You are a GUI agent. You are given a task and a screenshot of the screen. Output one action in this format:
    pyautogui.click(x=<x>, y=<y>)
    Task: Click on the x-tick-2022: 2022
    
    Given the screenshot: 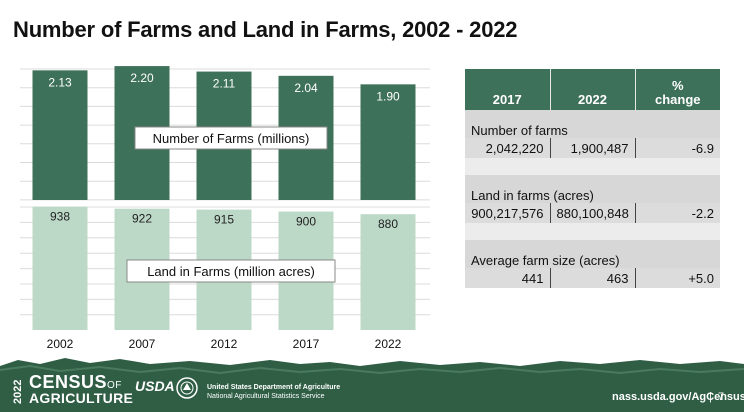 What is the action you would take?
    pyautogui.click(x=388, y=344)
    